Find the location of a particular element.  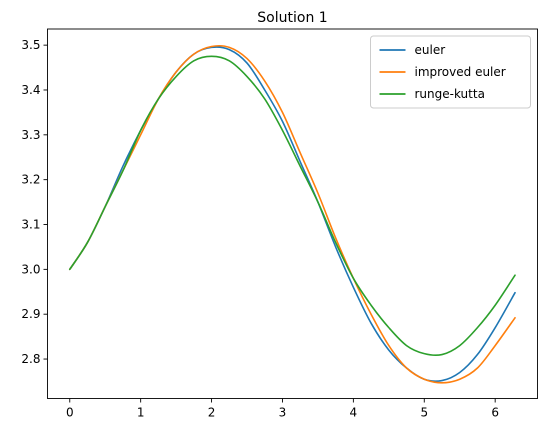

chart-title: Solution 1 is located at coordinates (292, 18).